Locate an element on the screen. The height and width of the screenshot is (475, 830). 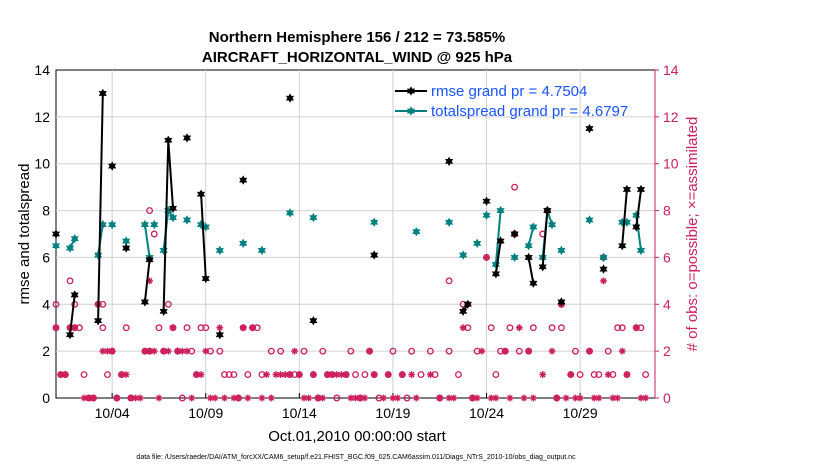
y-tick-label-right: 10 is located at coordinates (671, 164).